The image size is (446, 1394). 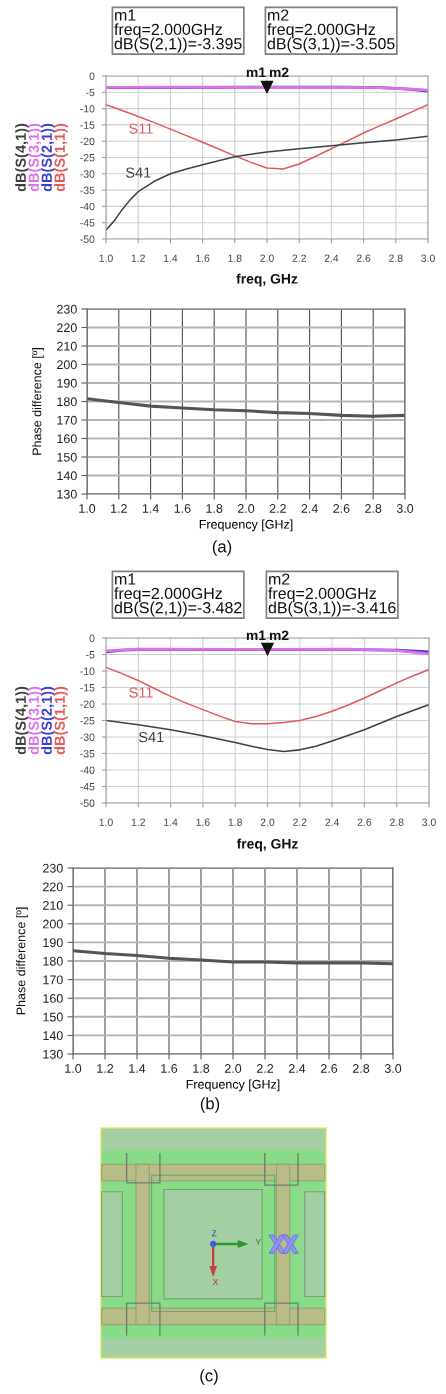 I want to click on x-axis-title: freq, GHz, so click(x=267, y=845).